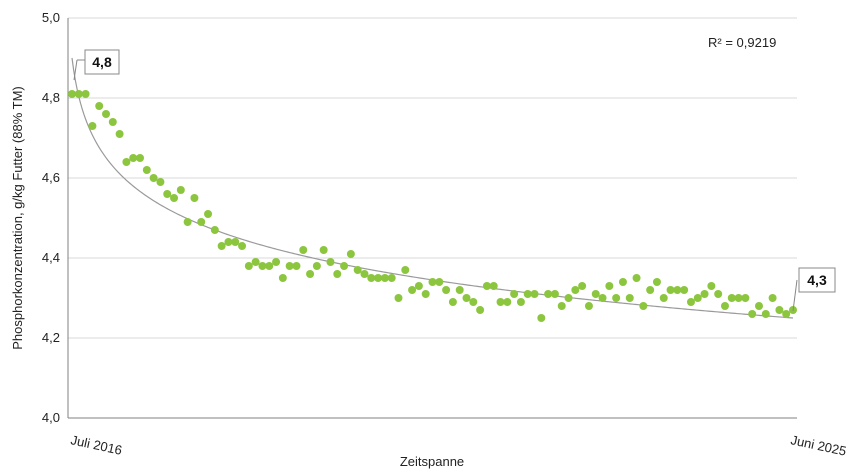  Describe the element at coordinates (75, 70) in the screenshot. I see `callout-start-leader-v` at that location.